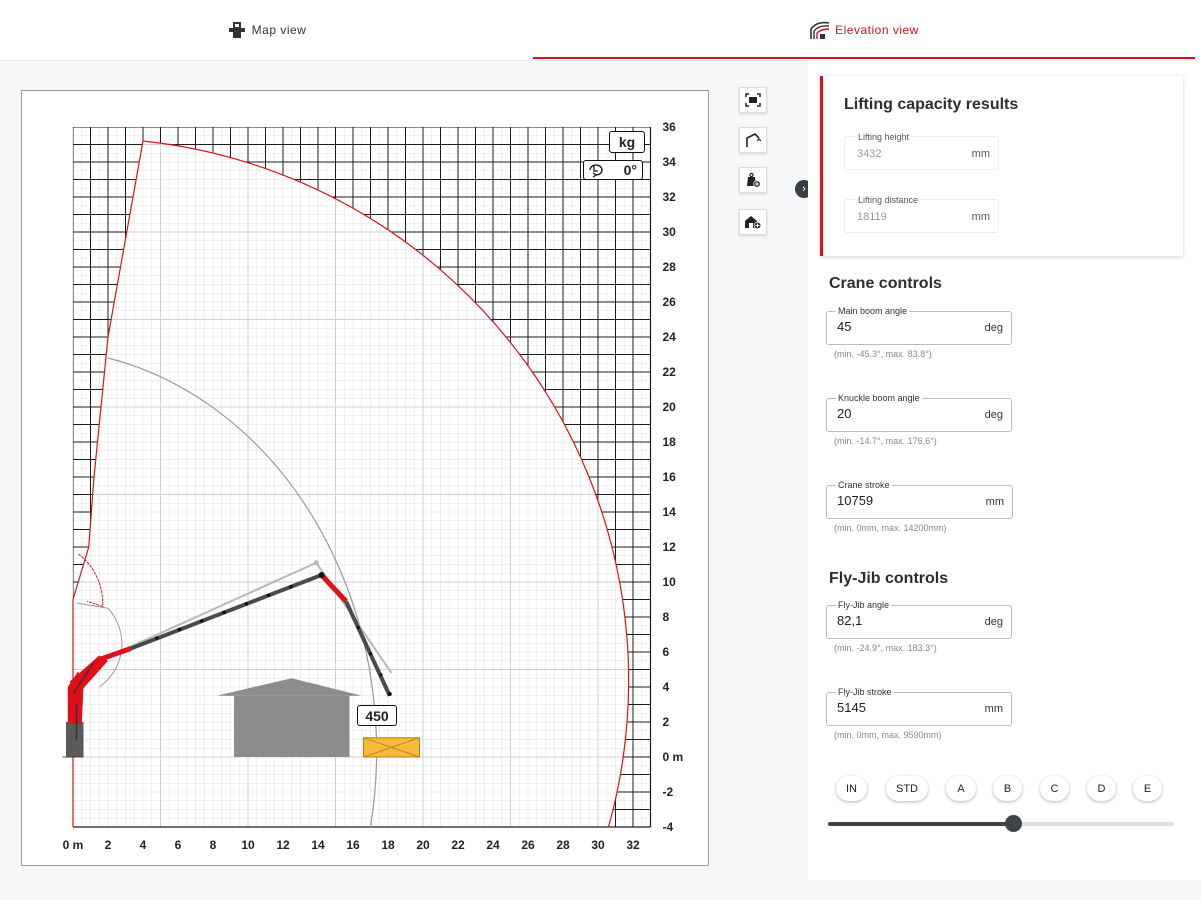  What do you see at coordinates (897, 413) in the screenshot?
I see `knuckle-boom-angle-input` at bounding box center [897, 413].